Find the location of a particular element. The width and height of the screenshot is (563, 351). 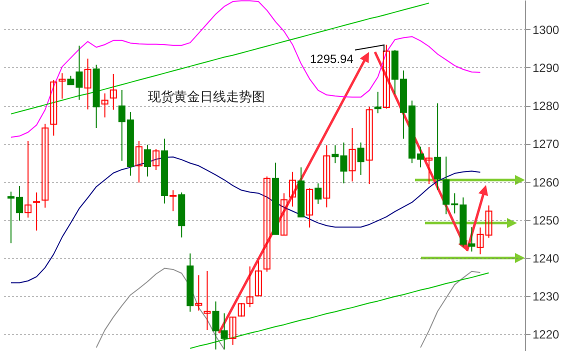

y-tick-label: 1260 is located at coordinates (546, 182).